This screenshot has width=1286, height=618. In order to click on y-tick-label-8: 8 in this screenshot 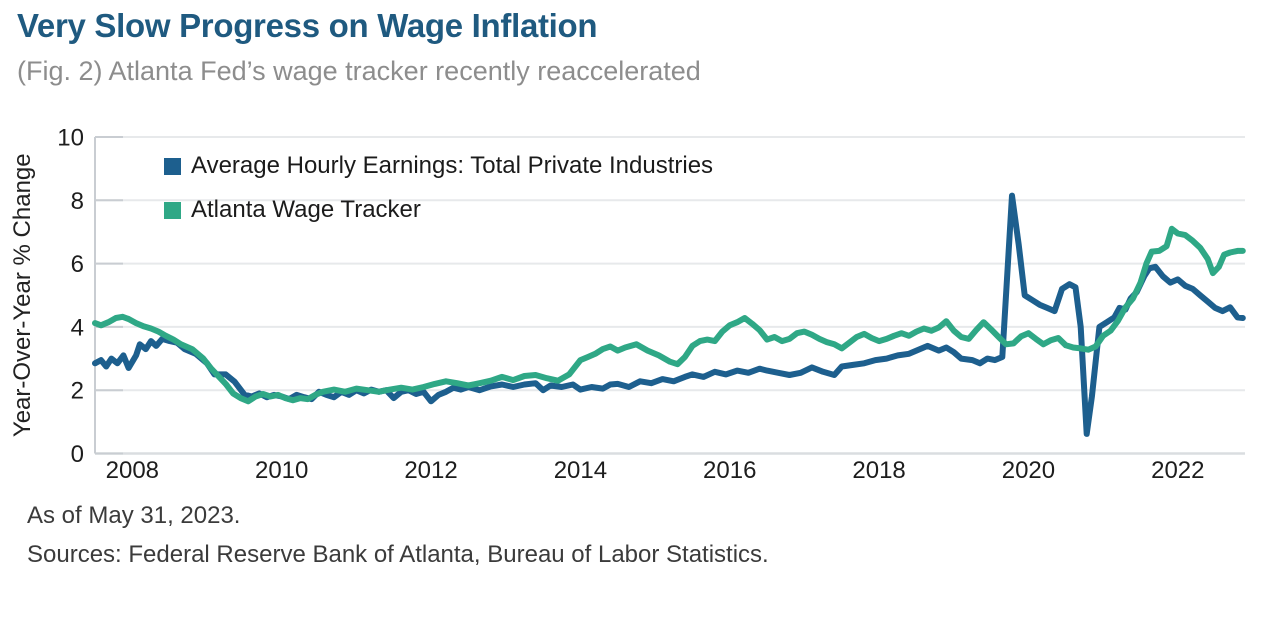, I will do `click(77, 201)`.